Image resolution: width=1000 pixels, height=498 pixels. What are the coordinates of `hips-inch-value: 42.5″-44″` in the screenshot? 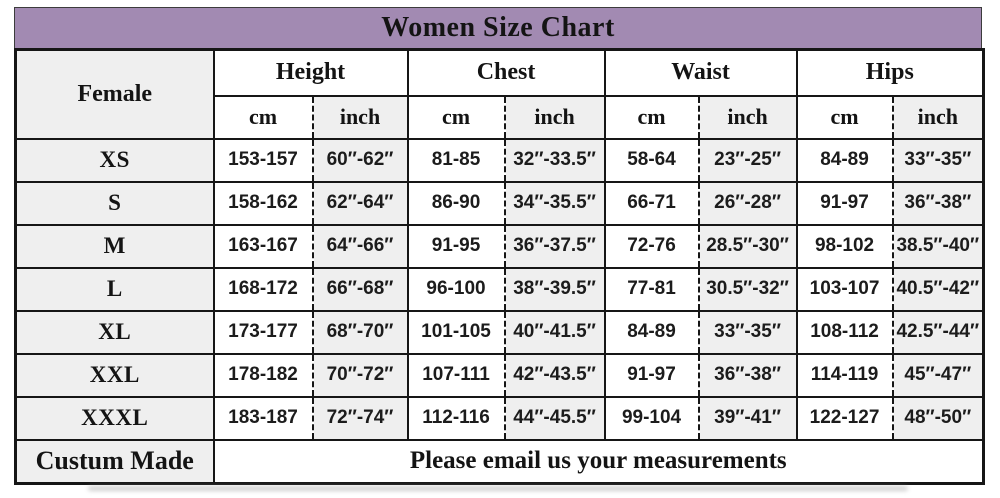 It's located at (938, 332).